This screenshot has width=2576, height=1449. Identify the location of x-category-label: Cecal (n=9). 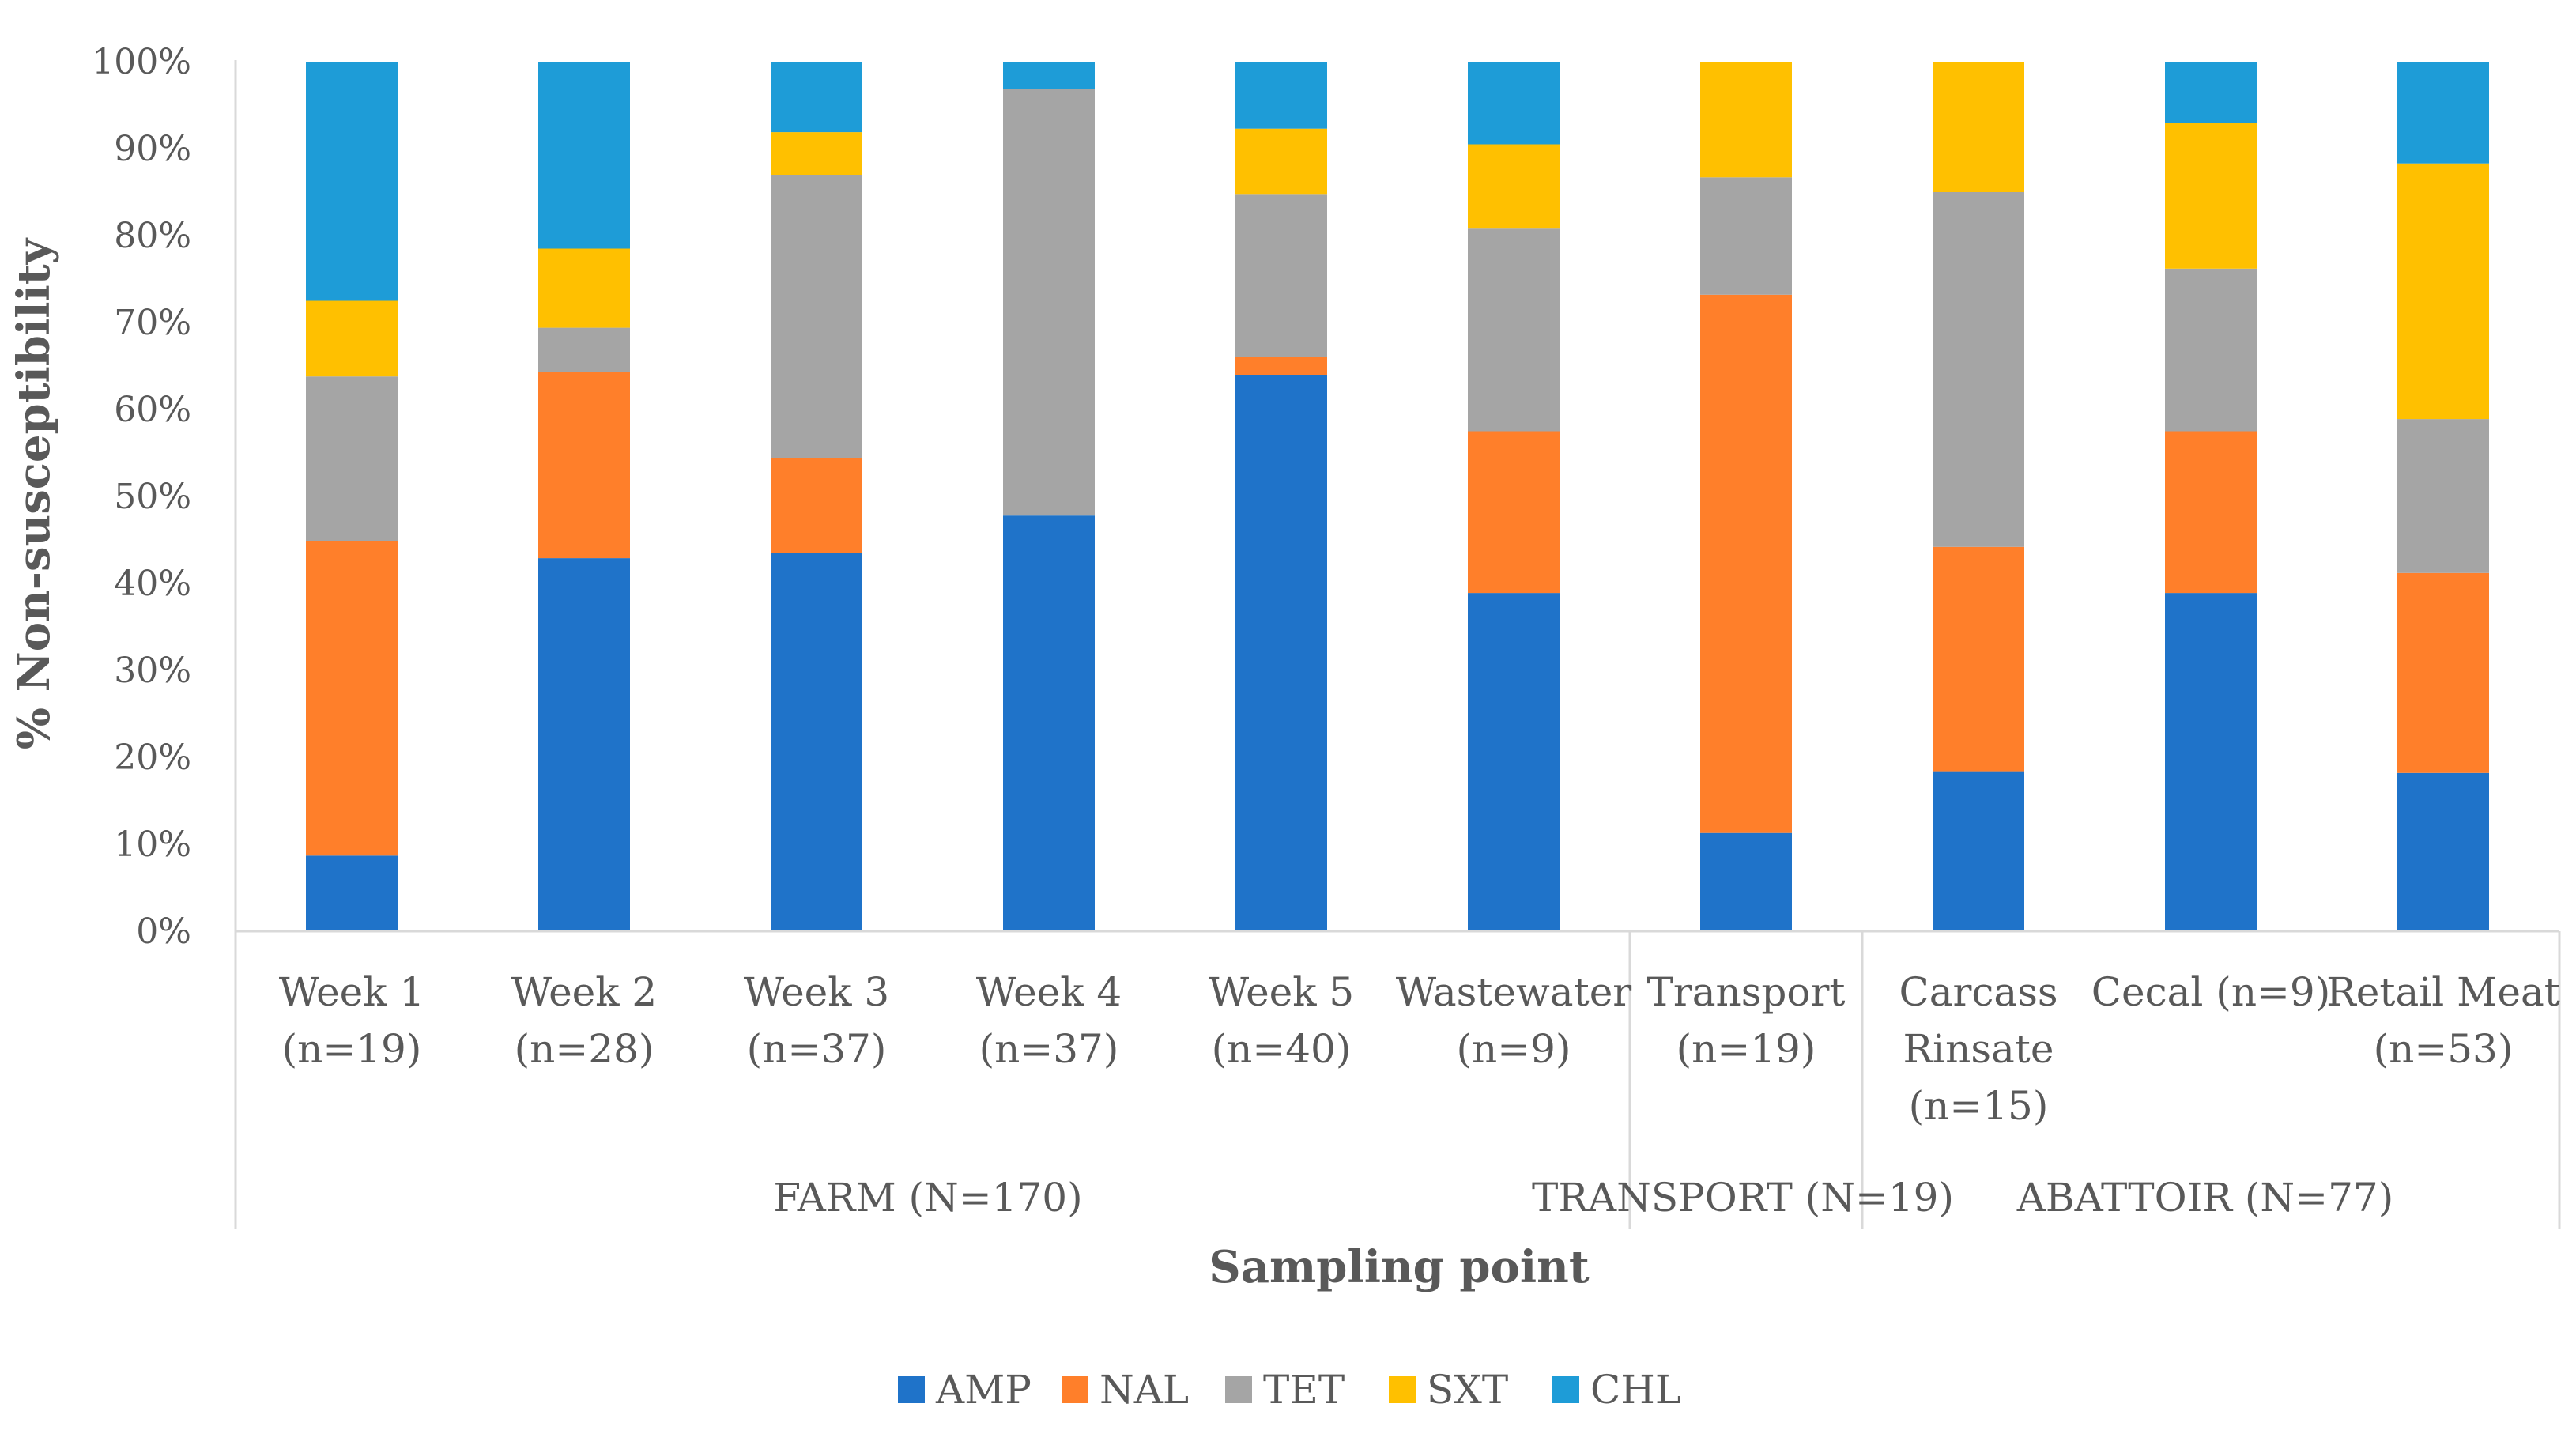
(2210, 992).